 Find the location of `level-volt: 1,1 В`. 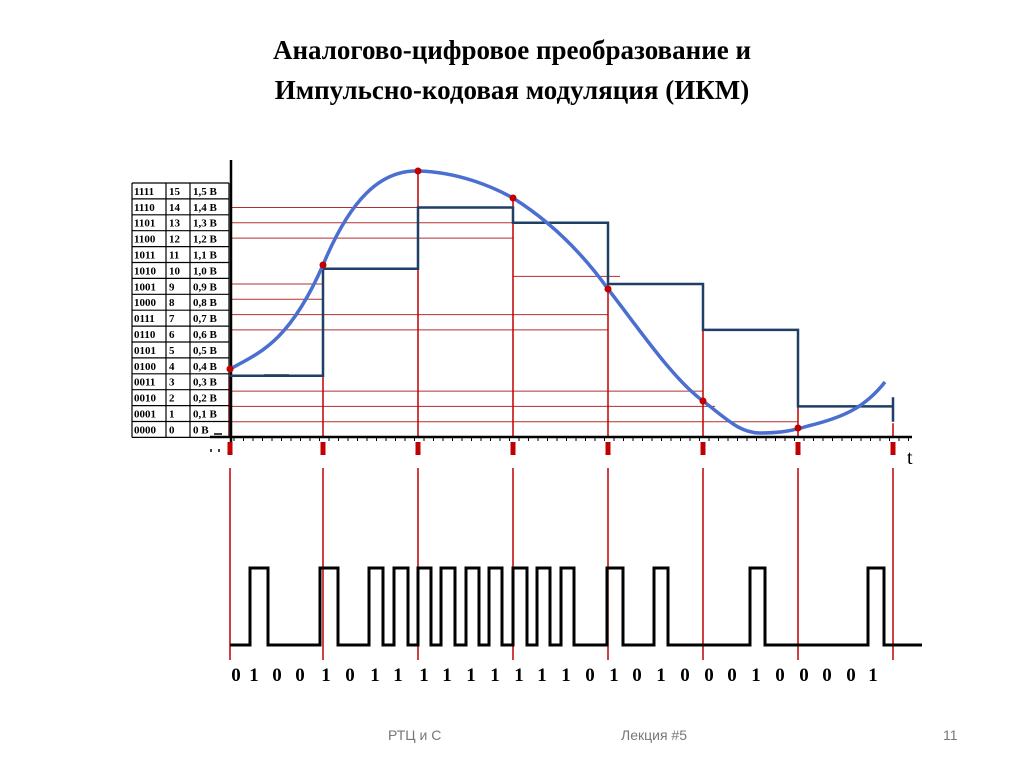

level-volt: 1,1 В is located at coordinates (205, 256).